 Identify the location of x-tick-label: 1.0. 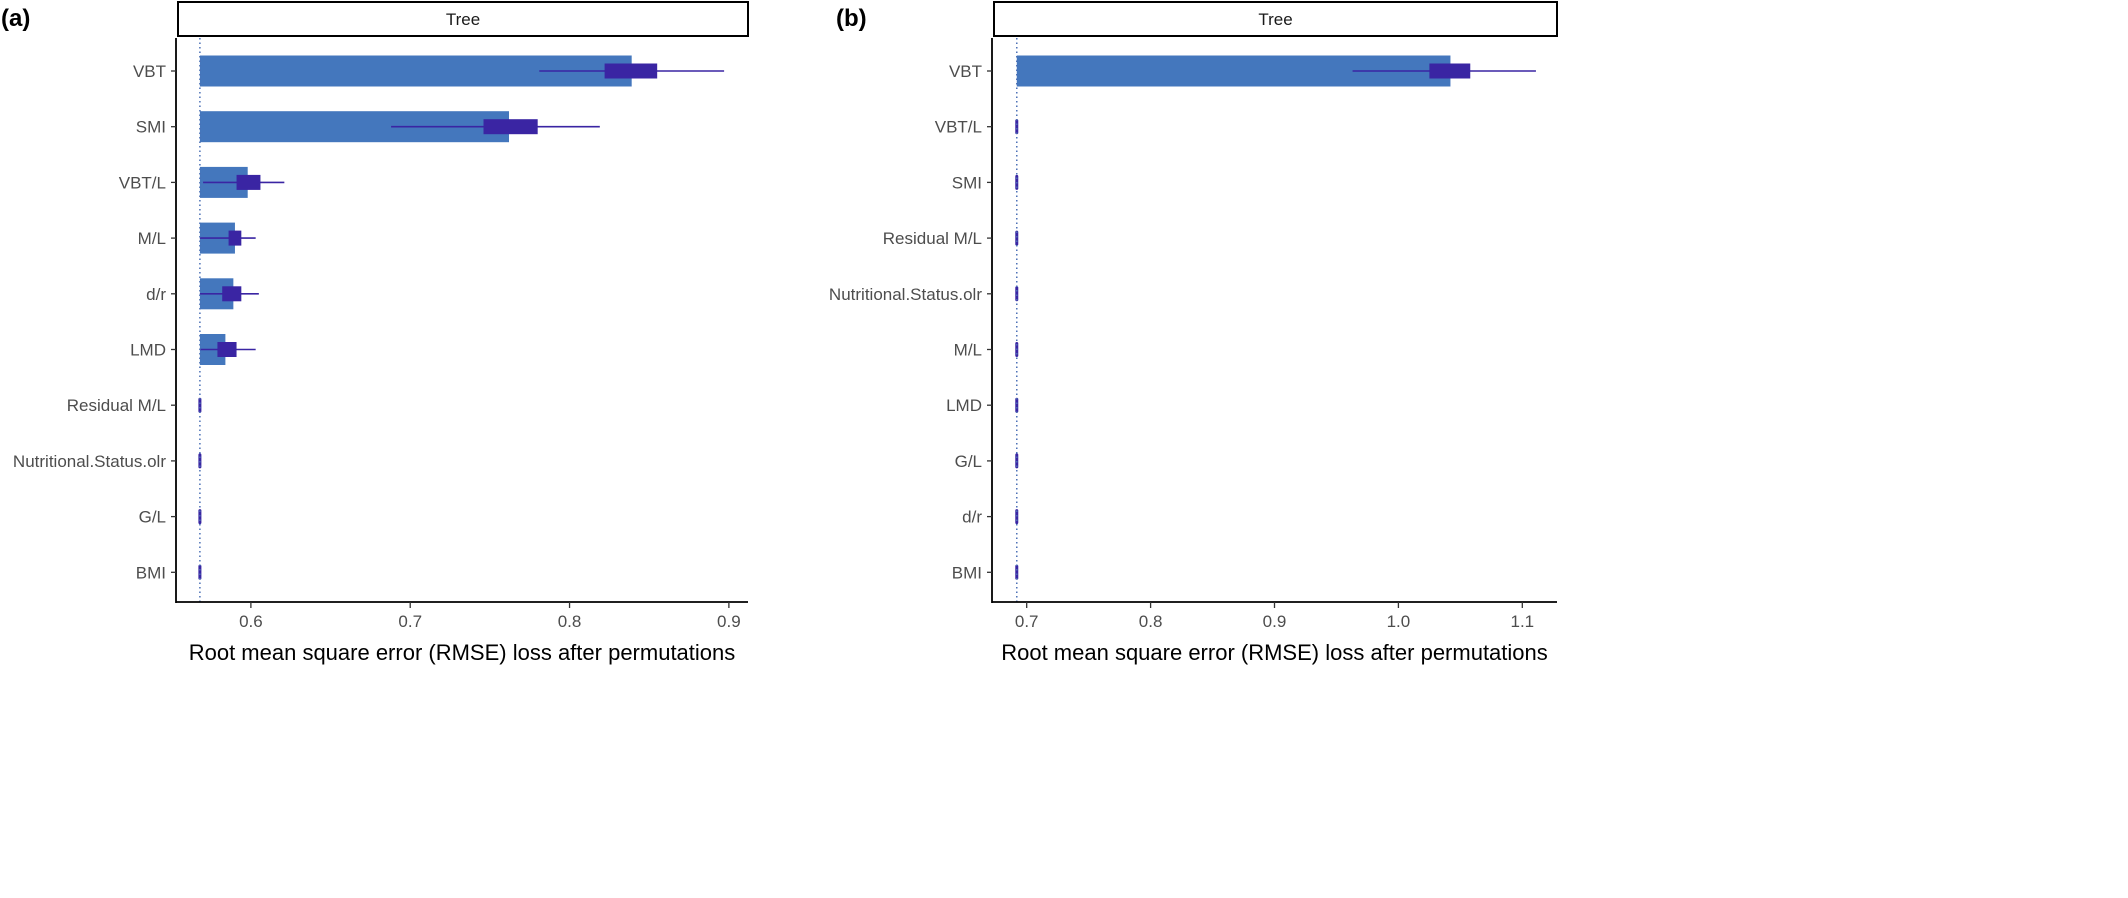
(1399, 621).